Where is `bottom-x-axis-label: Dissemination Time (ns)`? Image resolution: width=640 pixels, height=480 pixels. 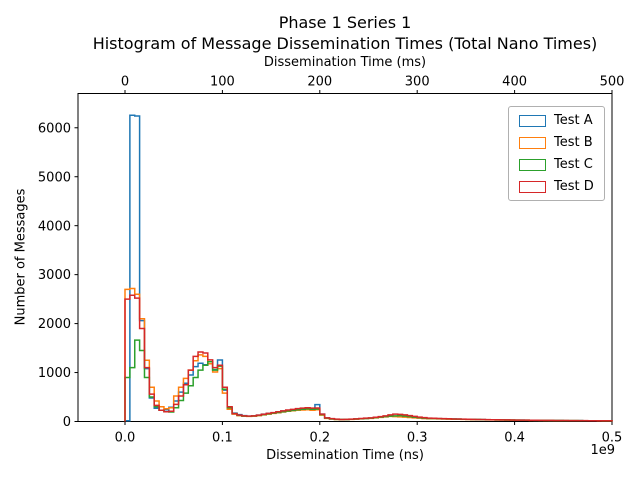
bottom-x-axis-label: Dissemination Time (ns) is located at coordinates (345, 455).